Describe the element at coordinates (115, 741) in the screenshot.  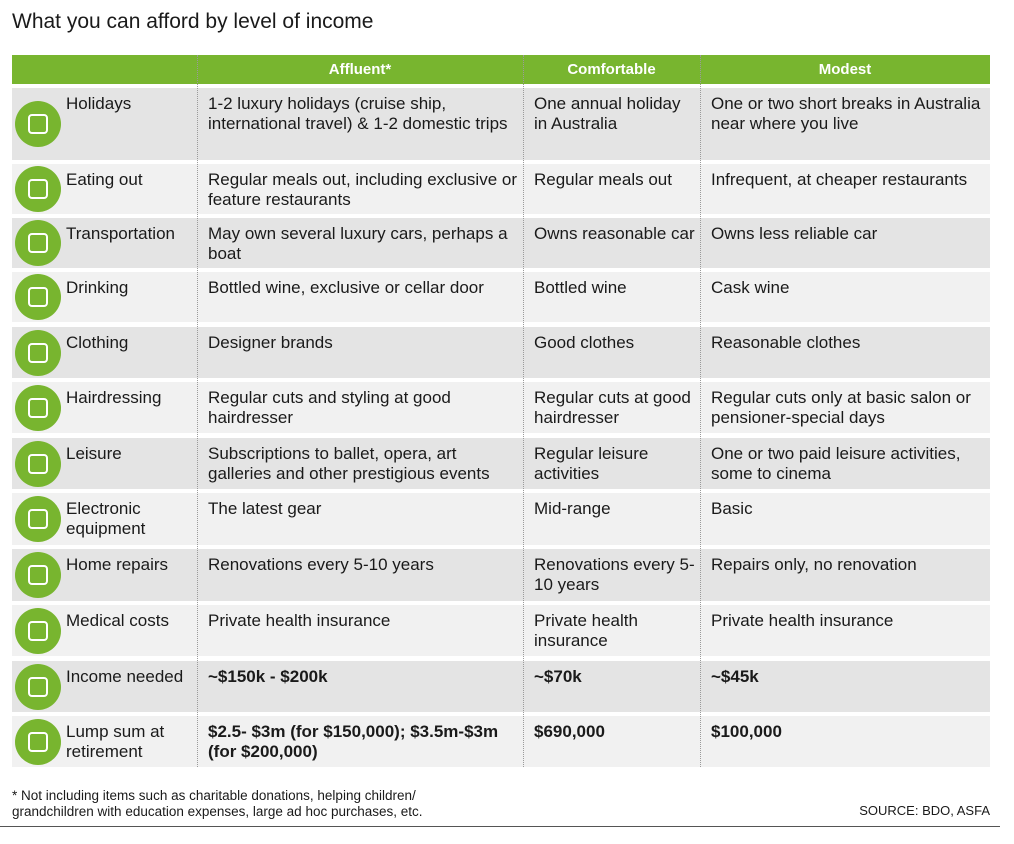
I see `category: Lump sum at retirement` at that location.